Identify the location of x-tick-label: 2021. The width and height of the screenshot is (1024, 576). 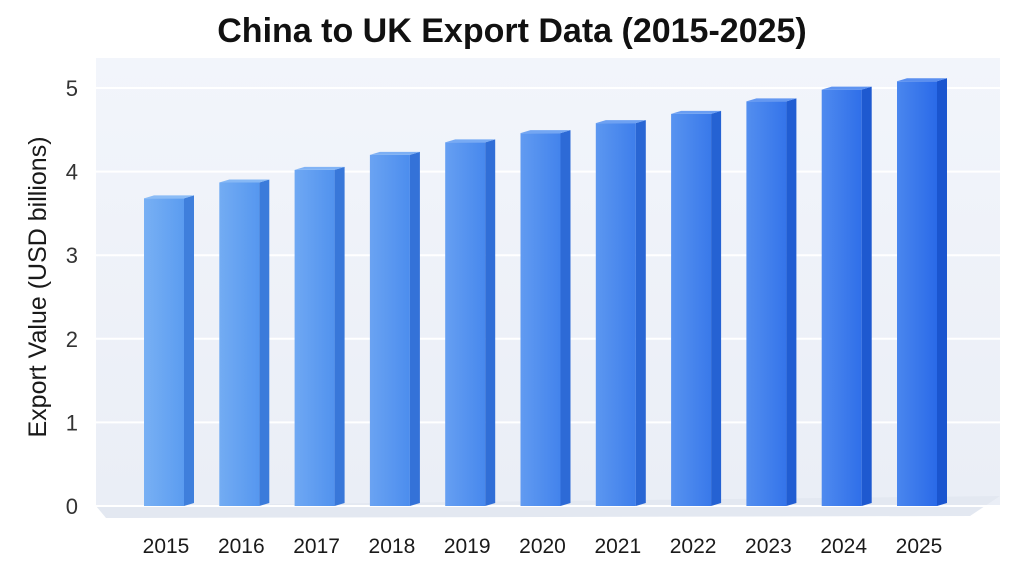
(617, 546).